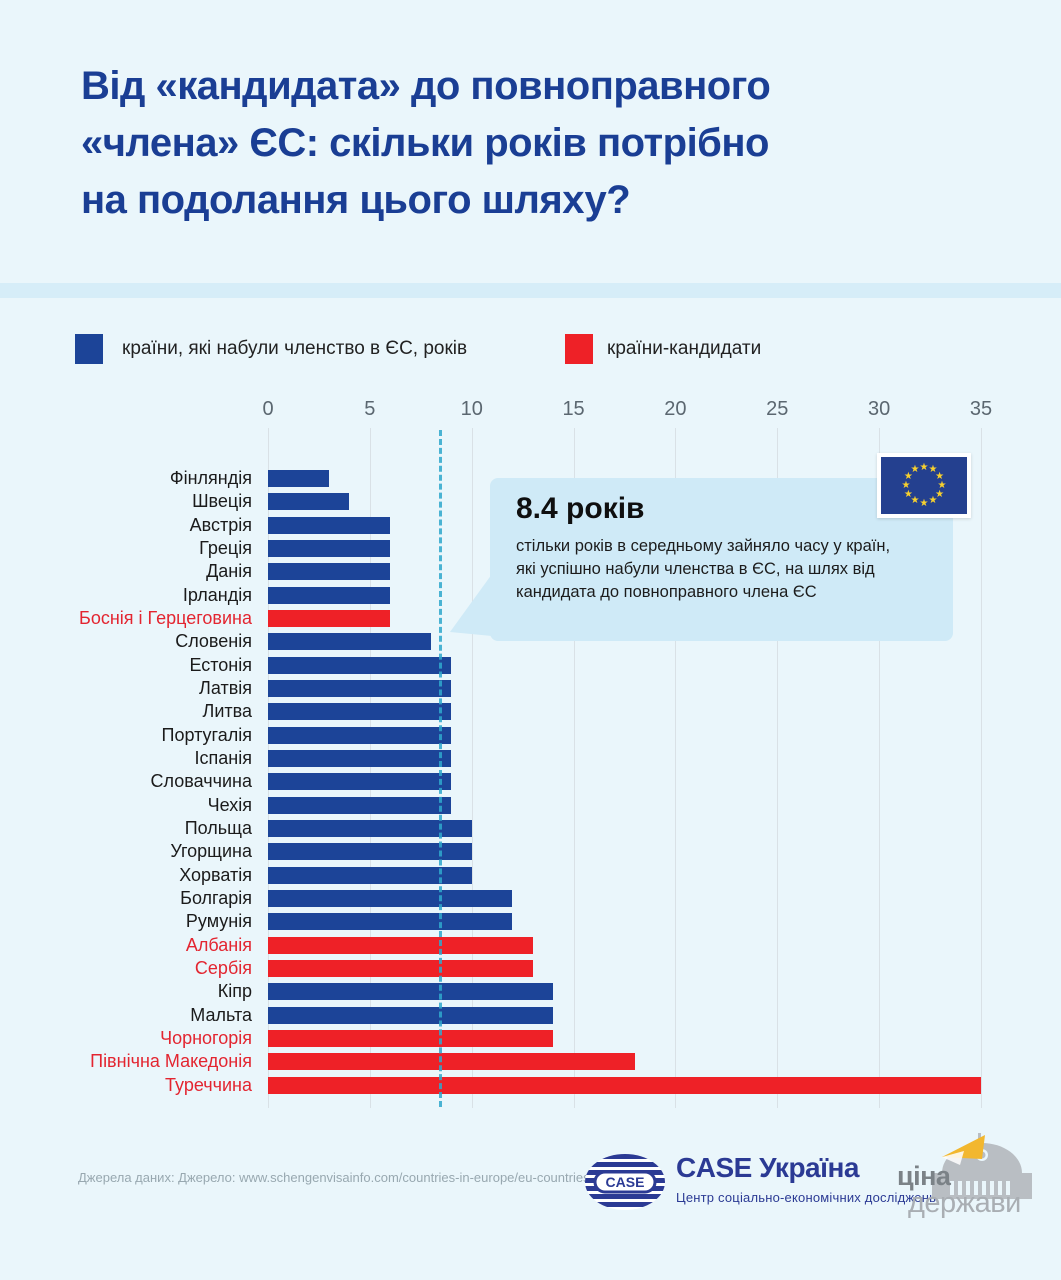  Describe the element at coordinates (982, 1166) in the screenshot. I see `parliament-building-icon` at that location.